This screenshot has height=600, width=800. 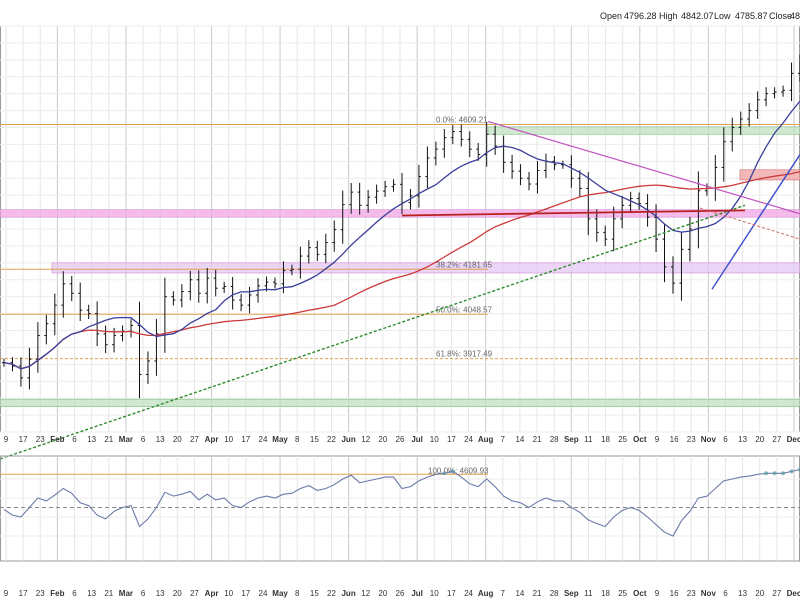 I want to click on lower-green-zone, so click(x=400, y=402).